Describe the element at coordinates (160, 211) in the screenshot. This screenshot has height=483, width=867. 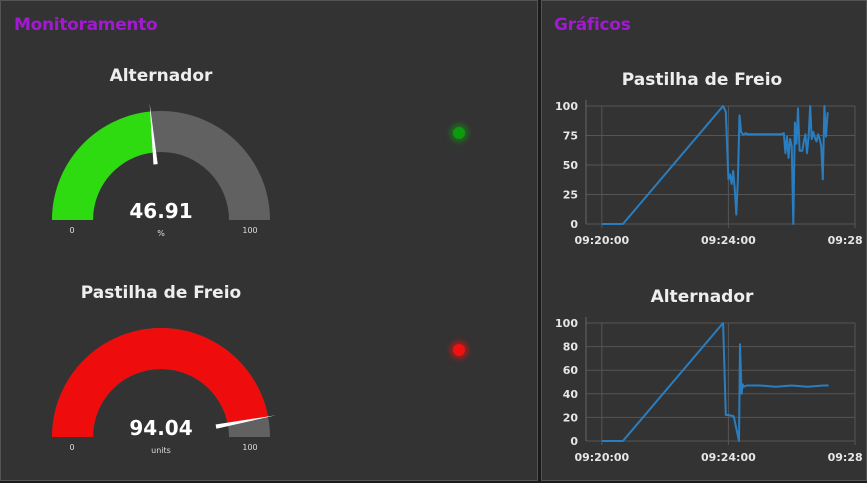
I see `gauge-value: 46.91` at that location.